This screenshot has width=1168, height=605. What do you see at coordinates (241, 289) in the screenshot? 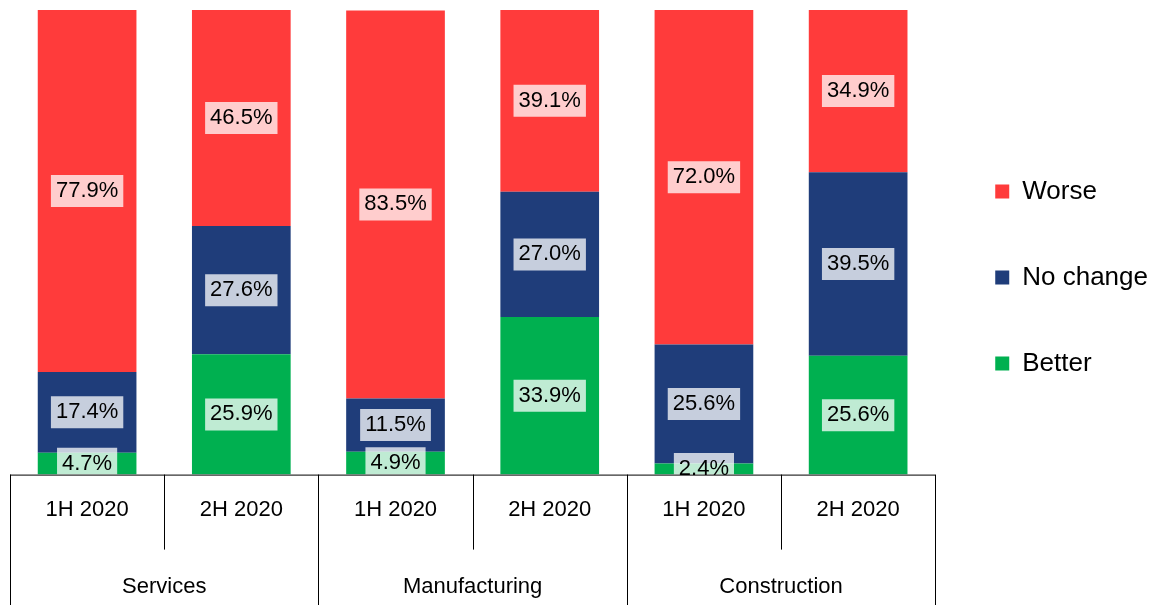
I see `data-label: 27.6%` at bounding box center [241, 289].